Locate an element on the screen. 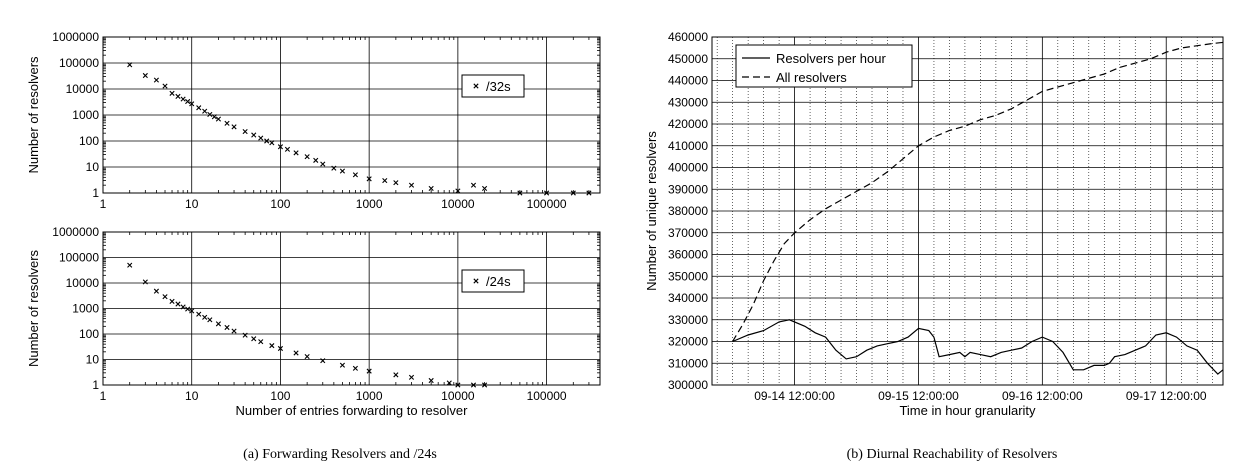 The image size is (1255, 466). y-tick-label: 410000 is located at coordinates (688, 146).